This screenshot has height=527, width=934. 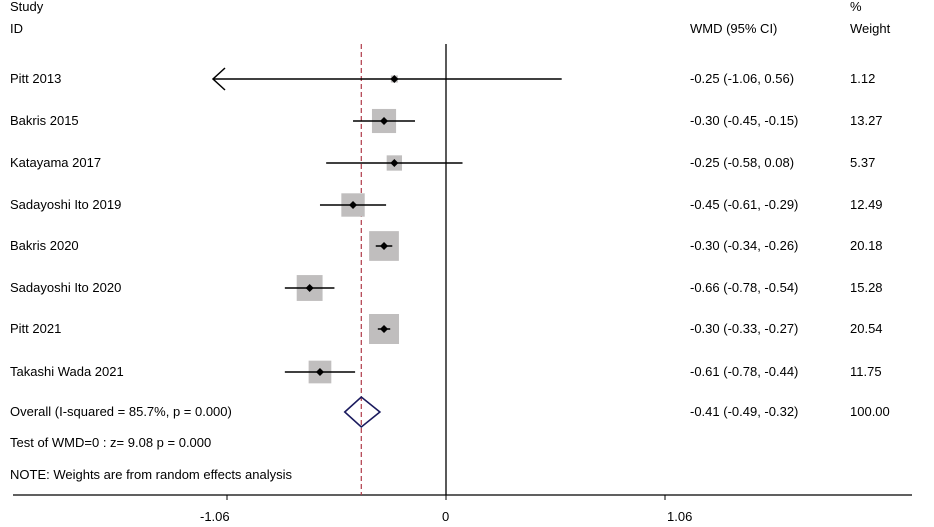 What do you see at coordinates (362, 412) in the screenshot?
I see `overall-diamond` at bounding box center [362, 412].